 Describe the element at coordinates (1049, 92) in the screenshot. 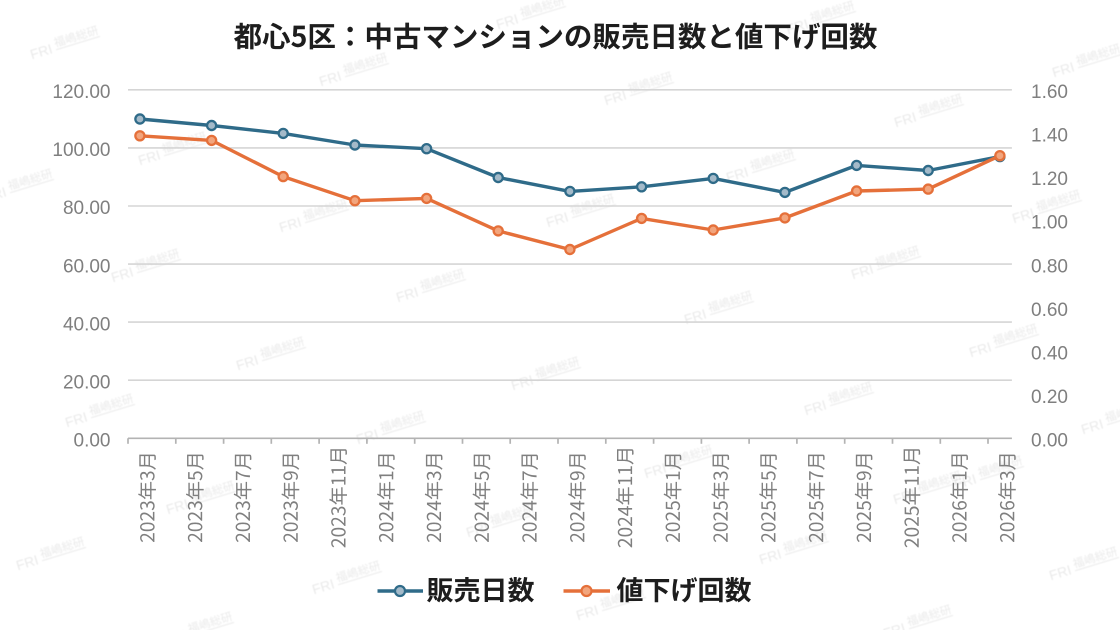

I see `svg-text: 1.60` at that location.